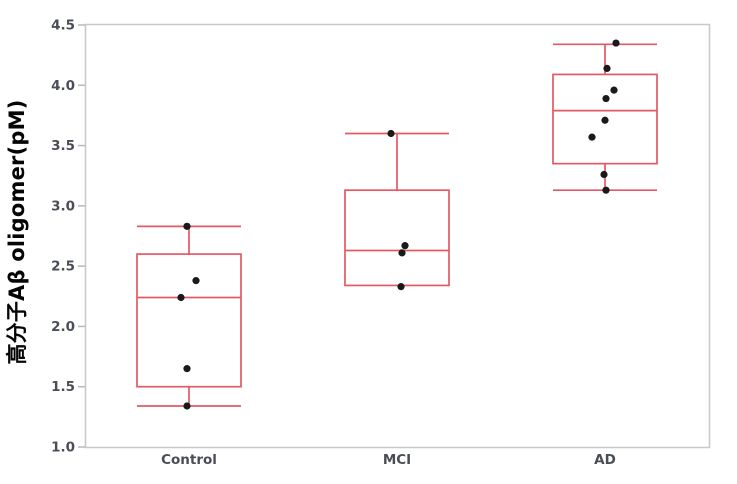 The height and width of the screenshot is (484, 737). What do you see at coordinates (63, 86) in the screenshot?
I see `y-tick-label: 4.0` at bounding box center [63, 86].